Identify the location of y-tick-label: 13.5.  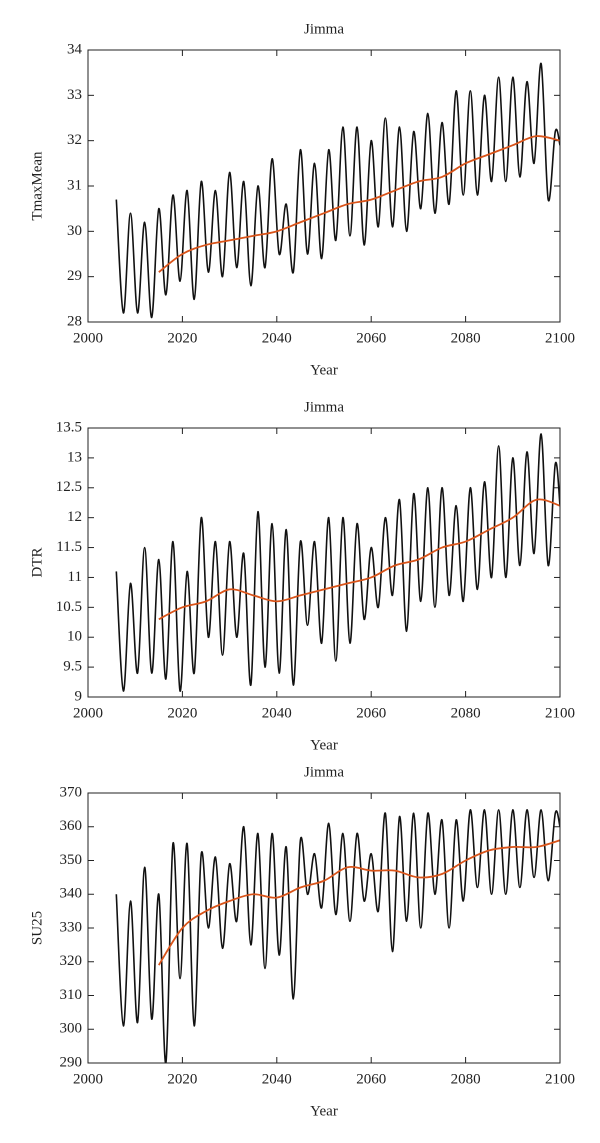
(69, 427).